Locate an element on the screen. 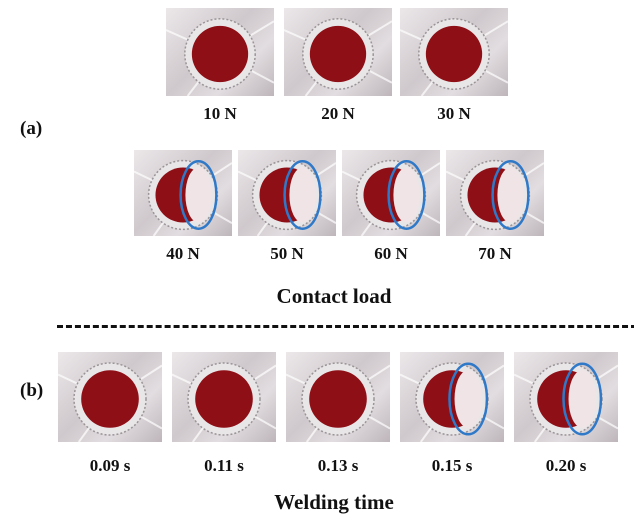 Image resolution: width=634 pixels, height=517 pixels. time-label-0-13s: 0.13 s is located at coordinates (338, 466).